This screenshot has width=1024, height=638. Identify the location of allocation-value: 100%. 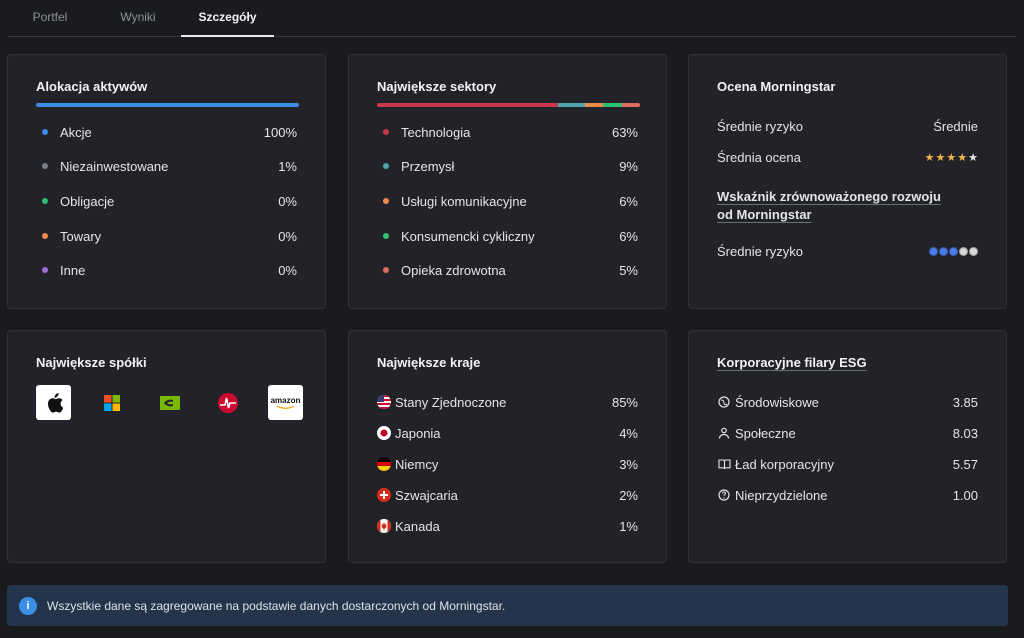
(280, 132).